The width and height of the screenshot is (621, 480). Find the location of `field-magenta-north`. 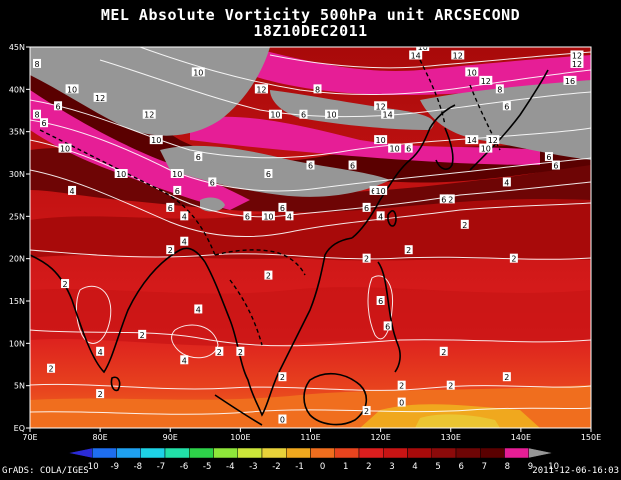

field-magenta-north is located at coordinates (420, 71).